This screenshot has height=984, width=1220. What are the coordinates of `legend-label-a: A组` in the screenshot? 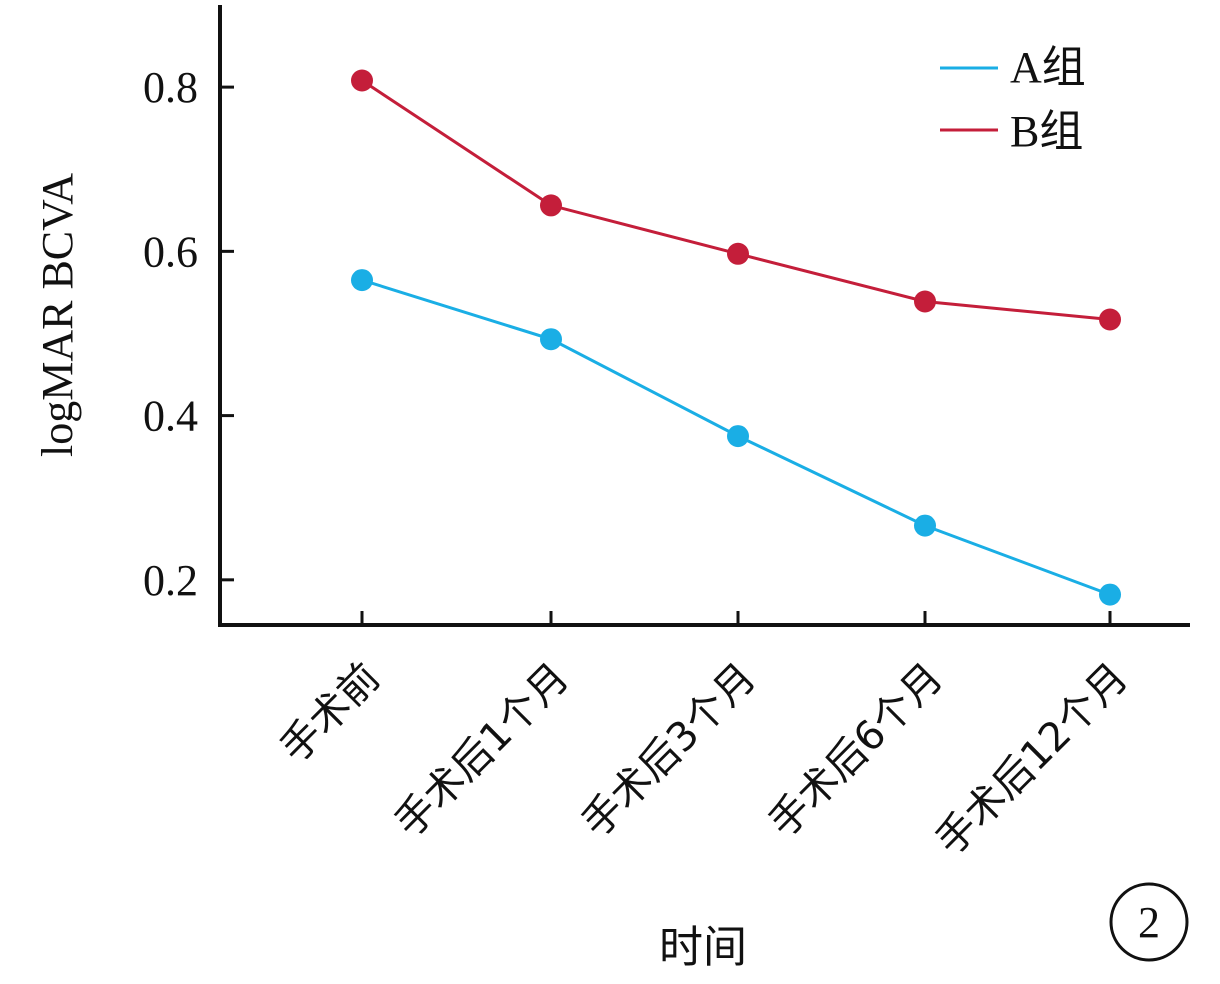 It's located at (1048, 67).